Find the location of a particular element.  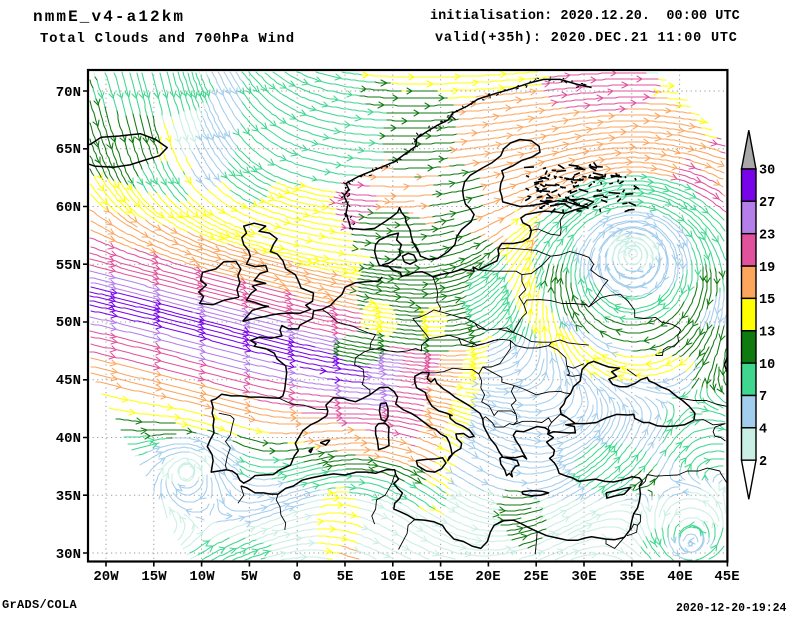

svg-text: 10 is located at coordinates (767, 365).